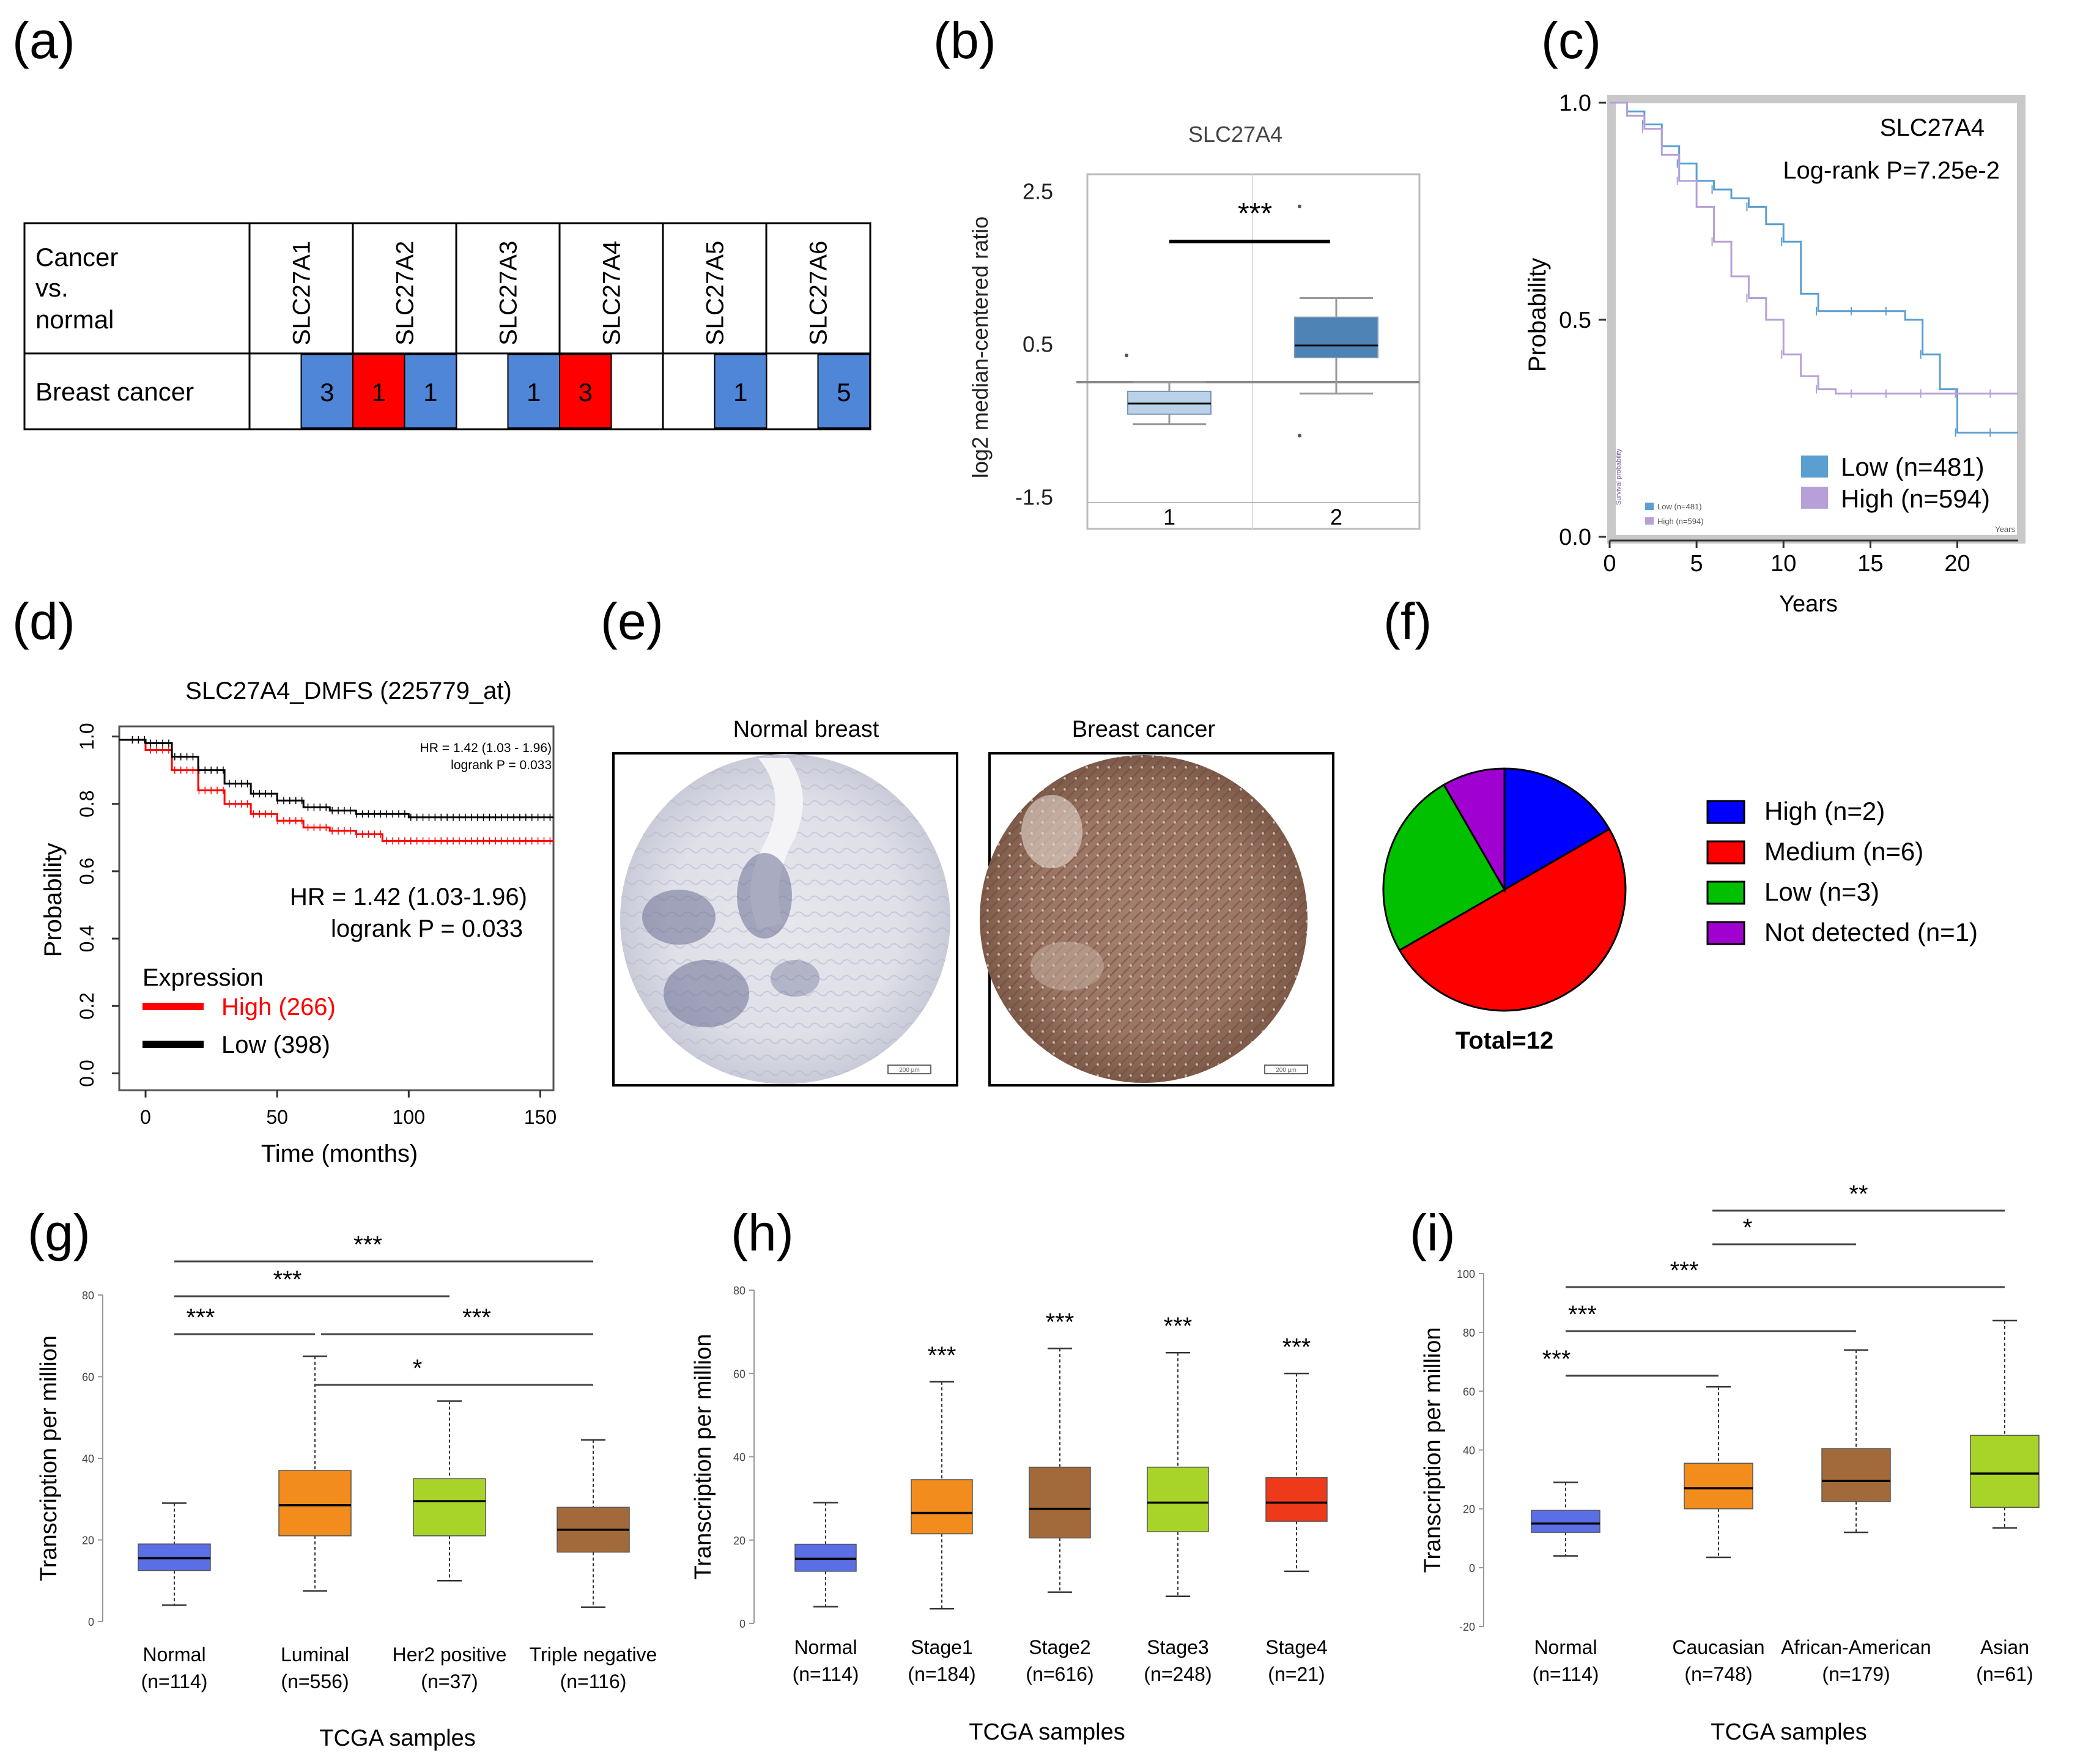 This screenshot has width=2083, height=1764. Describe the element at coordinates (593, 1655) in the screenshot. I see `panel-g-category-label: Triple negative` at that location.